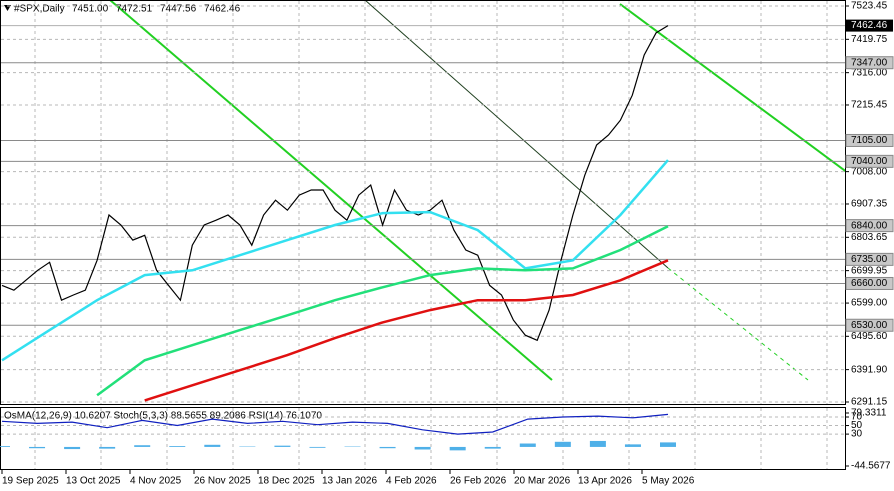  I want to click on level-label: 7347.00, so click(869, 62).